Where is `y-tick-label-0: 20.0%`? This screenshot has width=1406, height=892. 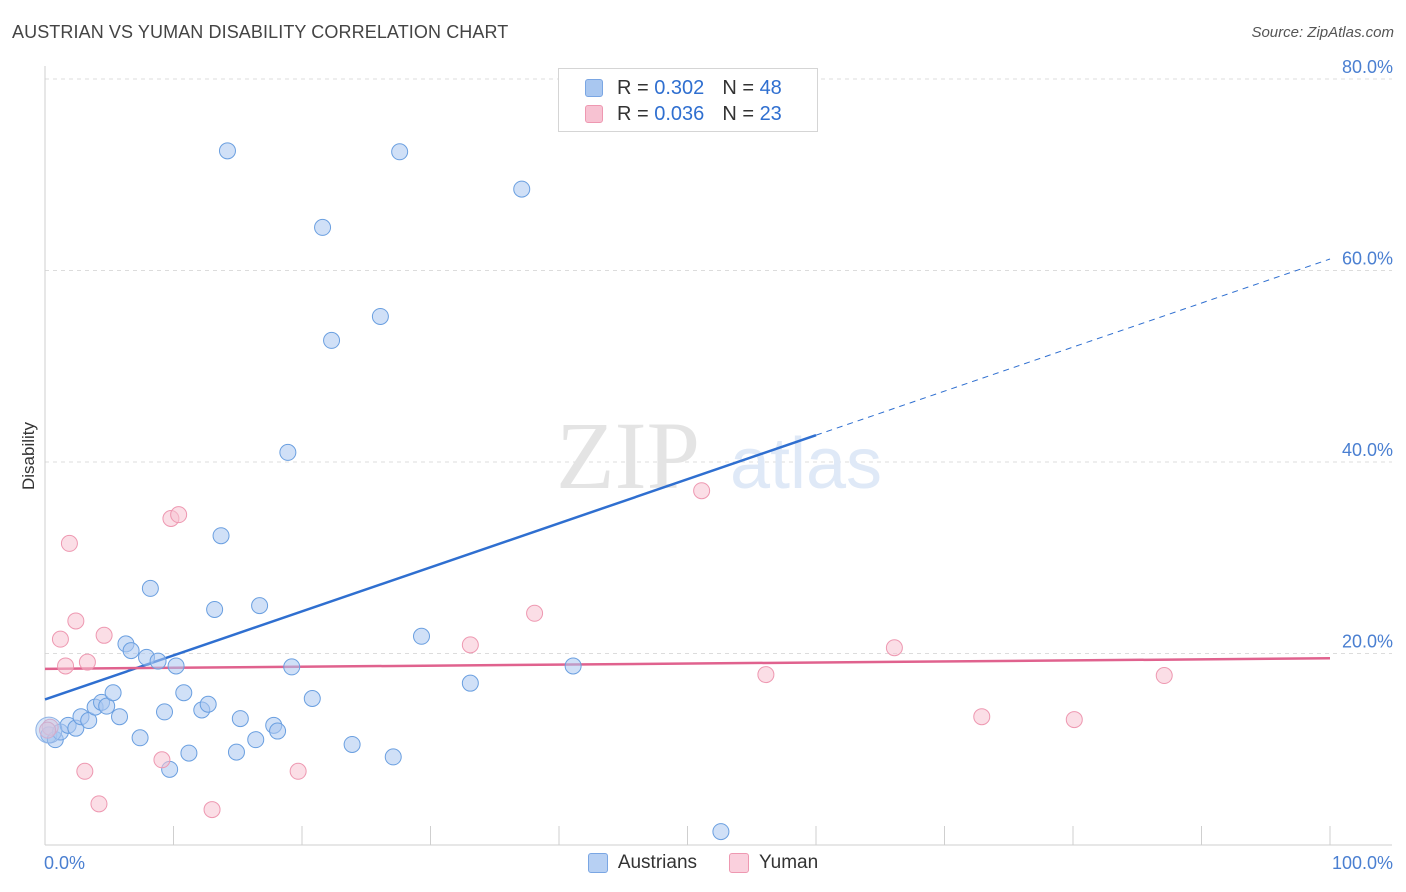
y-tick-label-0: 20.0% is located at coordinates (1367, 642).